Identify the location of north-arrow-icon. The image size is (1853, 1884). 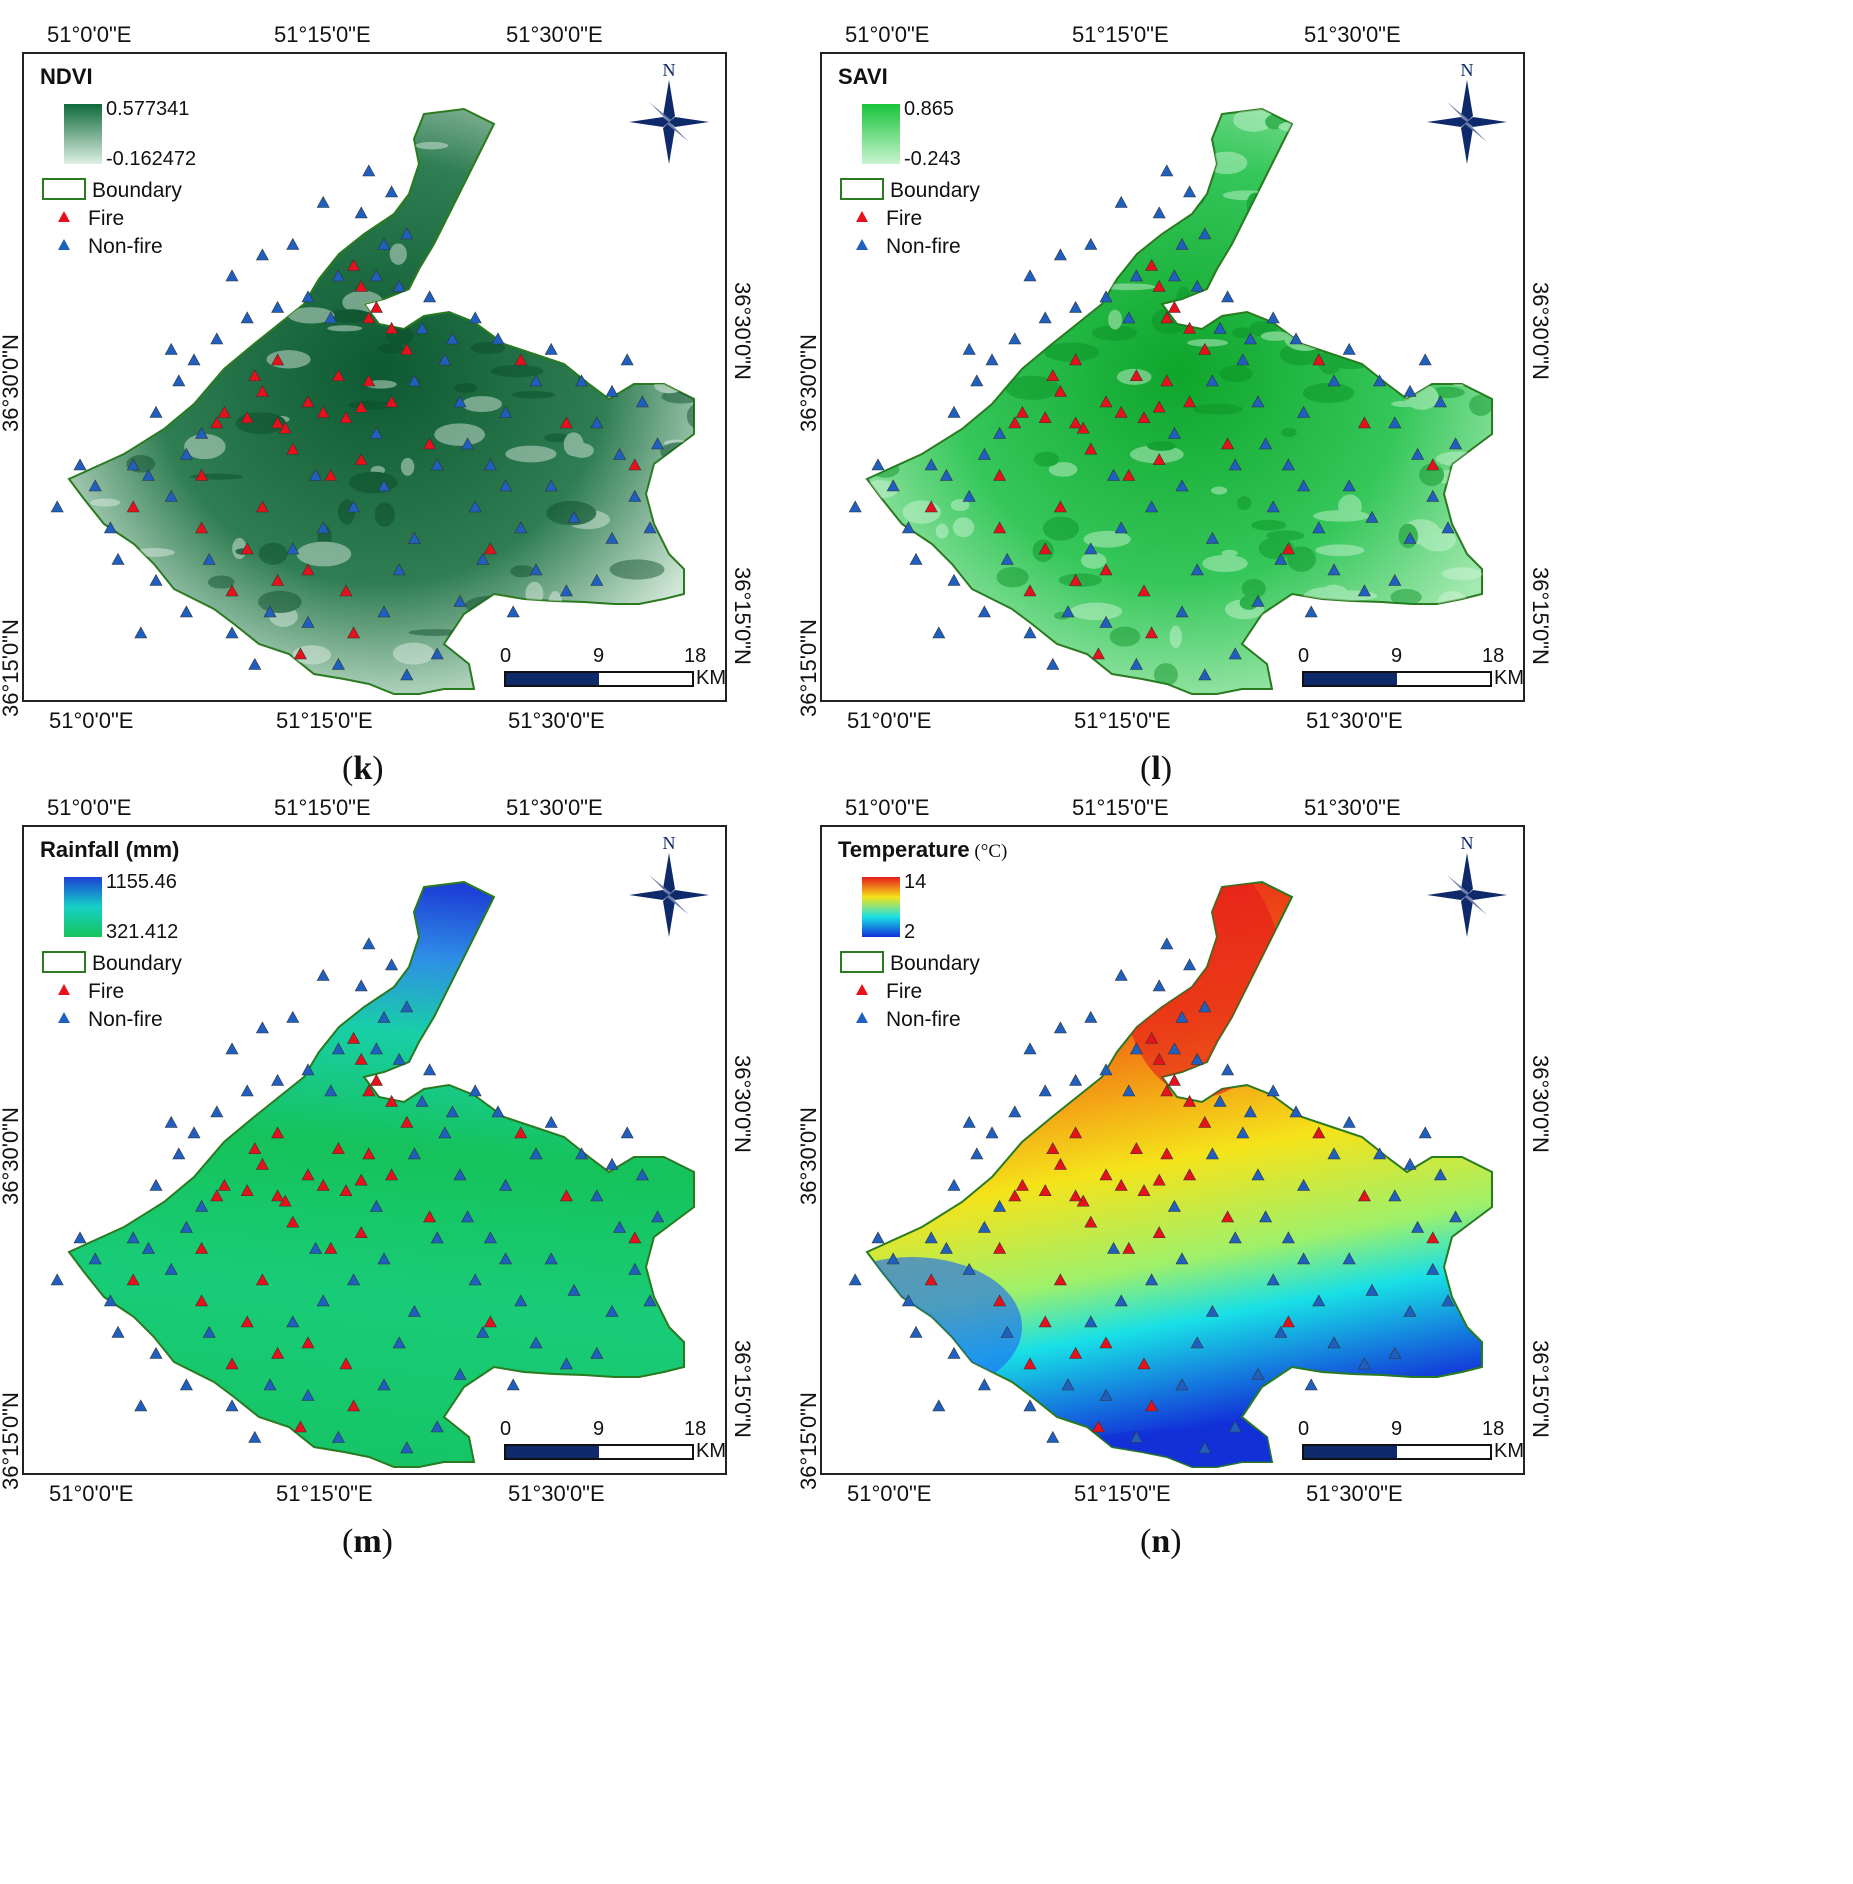
(669, 122).